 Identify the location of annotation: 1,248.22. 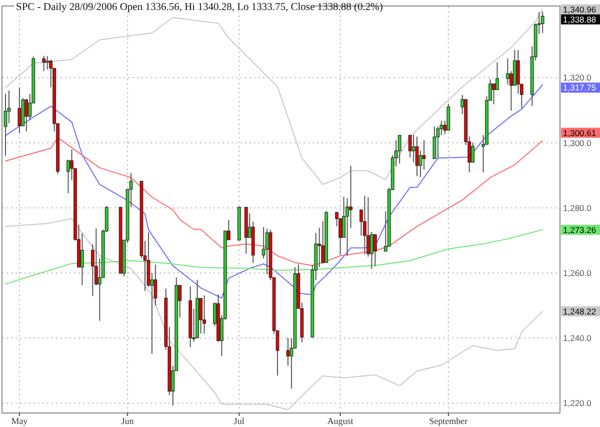
(579, 311).